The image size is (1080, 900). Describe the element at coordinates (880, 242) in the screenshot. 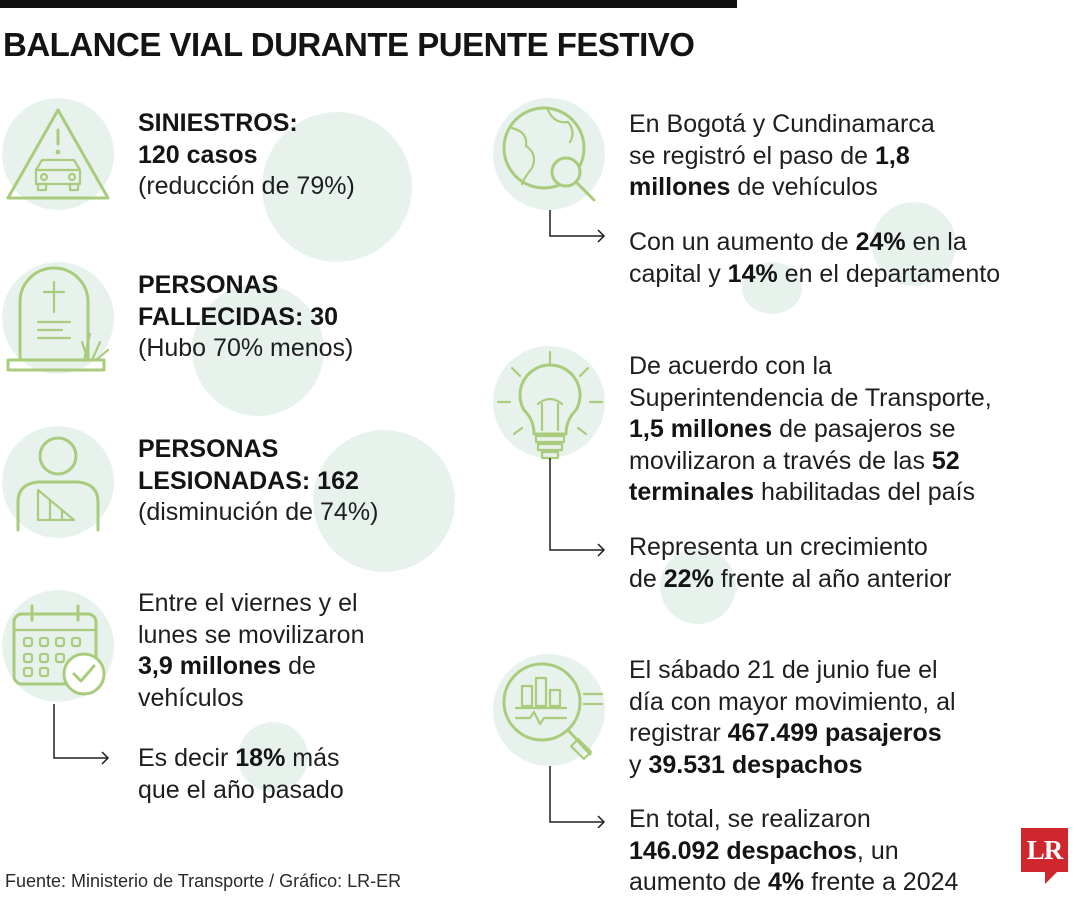

I see `bogota-sub-figure-1: 24%` at that location.